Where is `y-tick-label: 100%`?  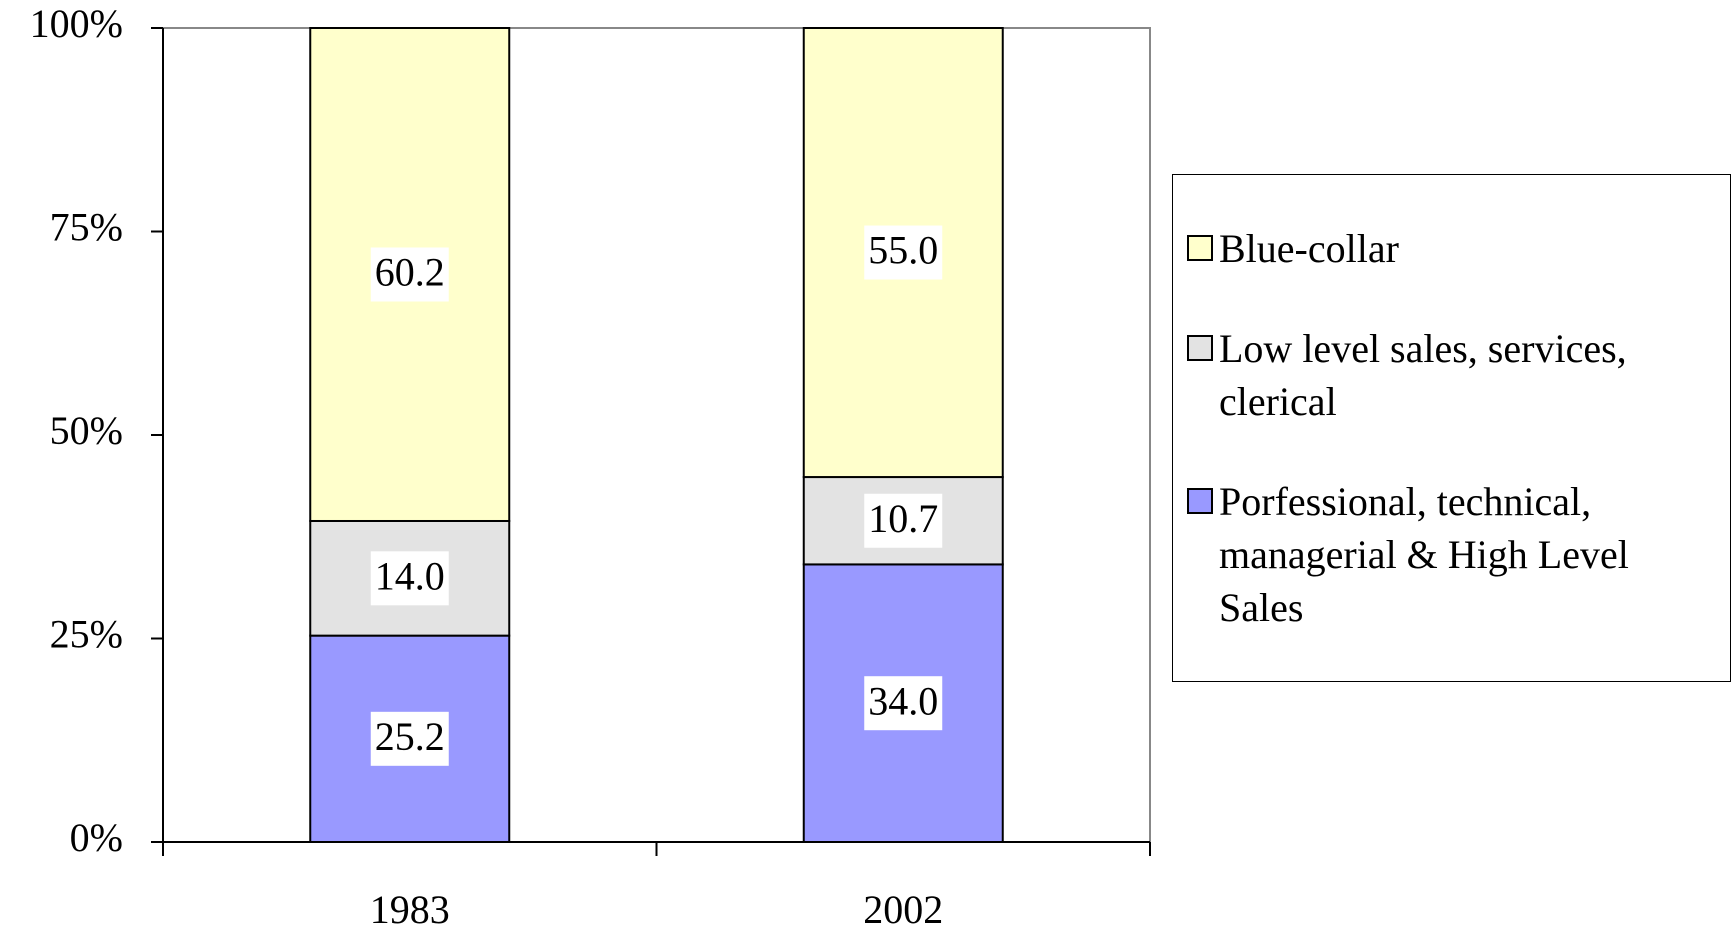
y-tick-label: 100% is located at coordinates (76, 23).